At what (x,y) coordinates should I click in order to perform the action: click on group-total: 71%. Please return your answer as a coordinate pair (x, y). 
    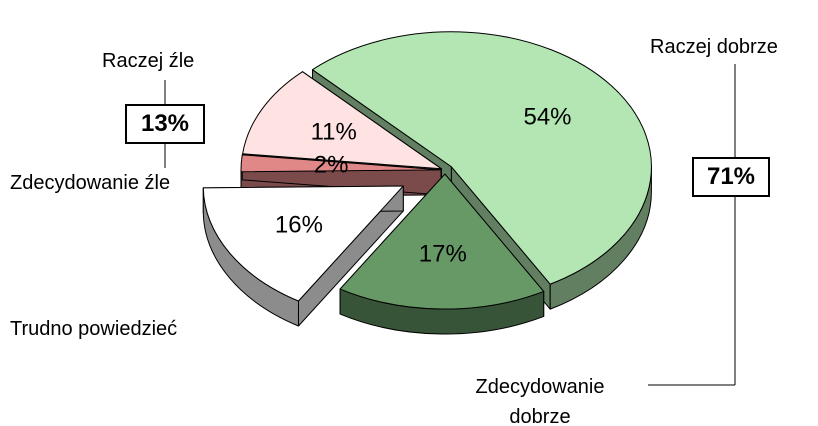
    Looking at the image, I should click on (731, 177).